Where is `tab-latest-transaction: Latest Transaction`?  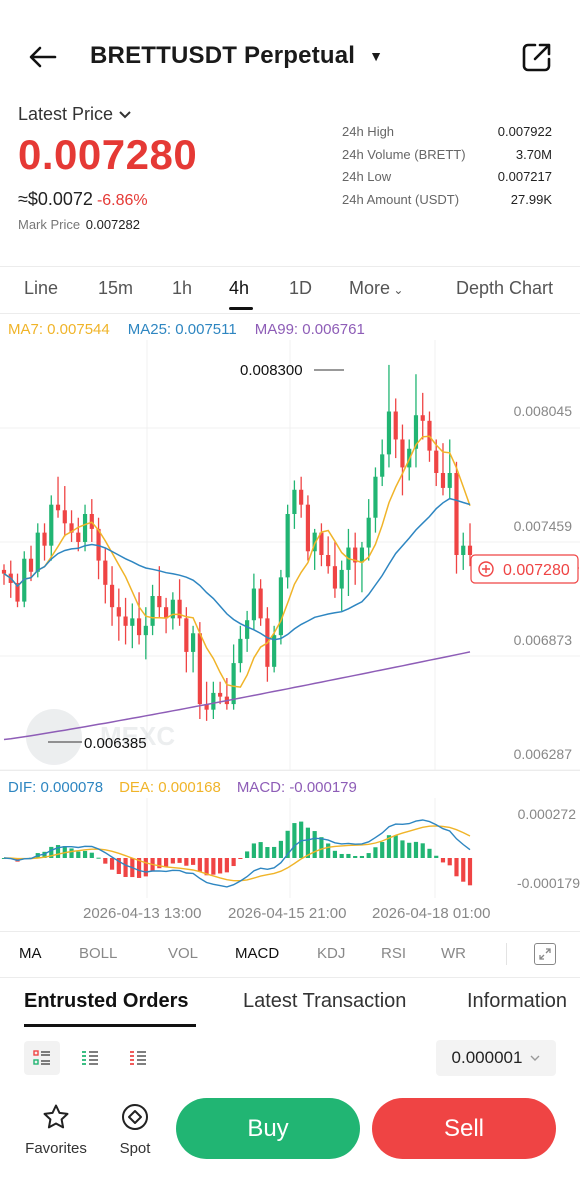
tab-latest-transaction: Latest Transaction is located at coordinates (325, 1001).